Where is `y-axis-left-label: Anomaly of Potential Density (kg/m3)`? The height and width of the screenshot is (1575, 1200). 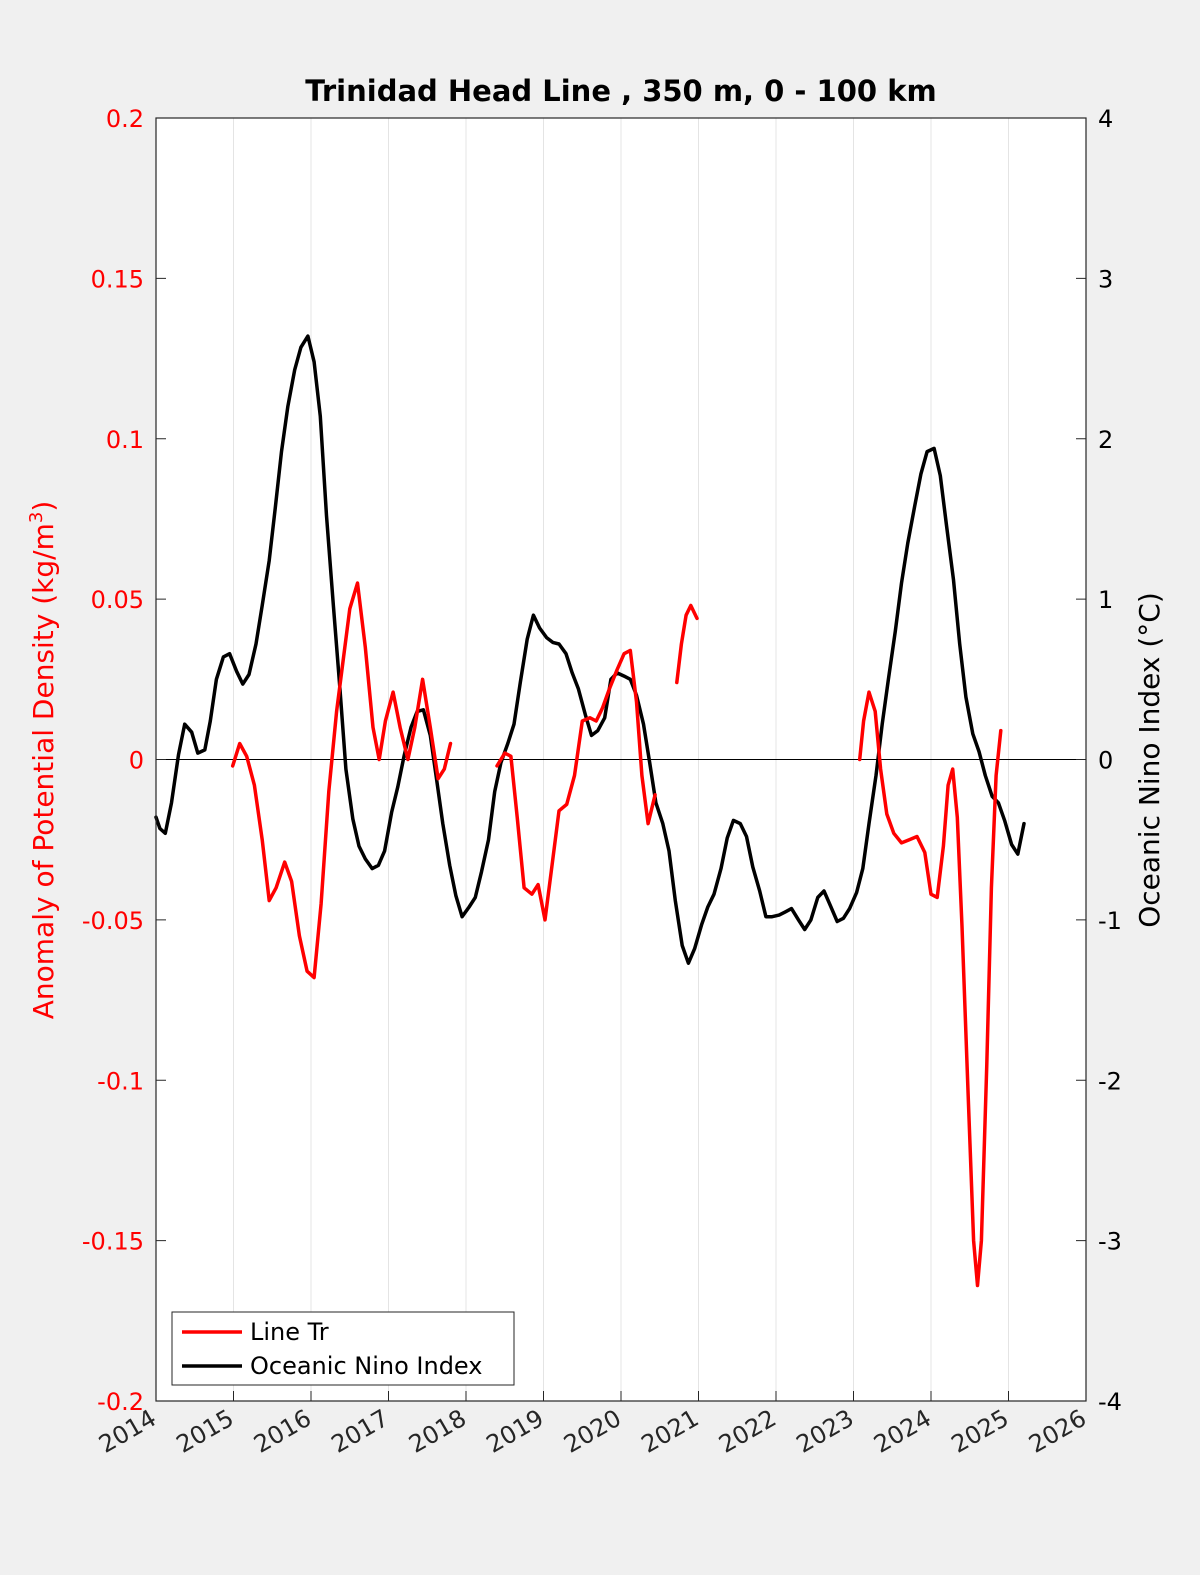
y-axis-left-label: Anomaly of Potential Density (kg/m3) is located at coordinates (43, 760).